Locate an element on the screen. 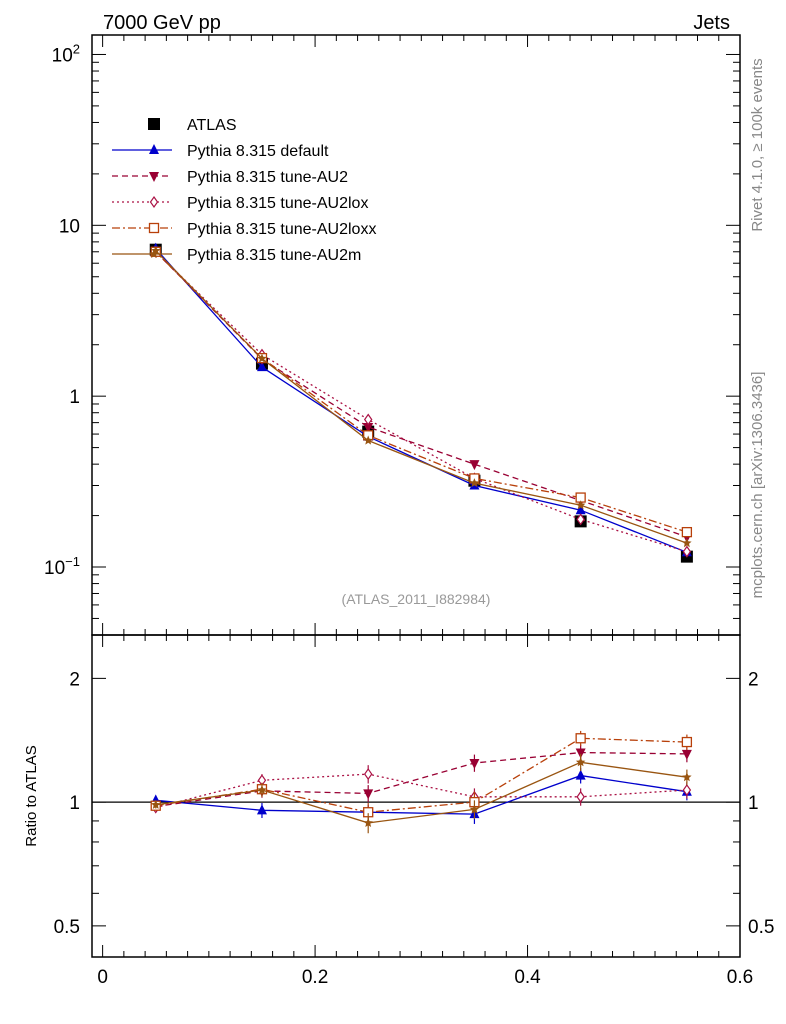 The height and width of the screenshot is (1024, 786). ratio-xtick-label: 0.4 is located at coordinates (527, 977).